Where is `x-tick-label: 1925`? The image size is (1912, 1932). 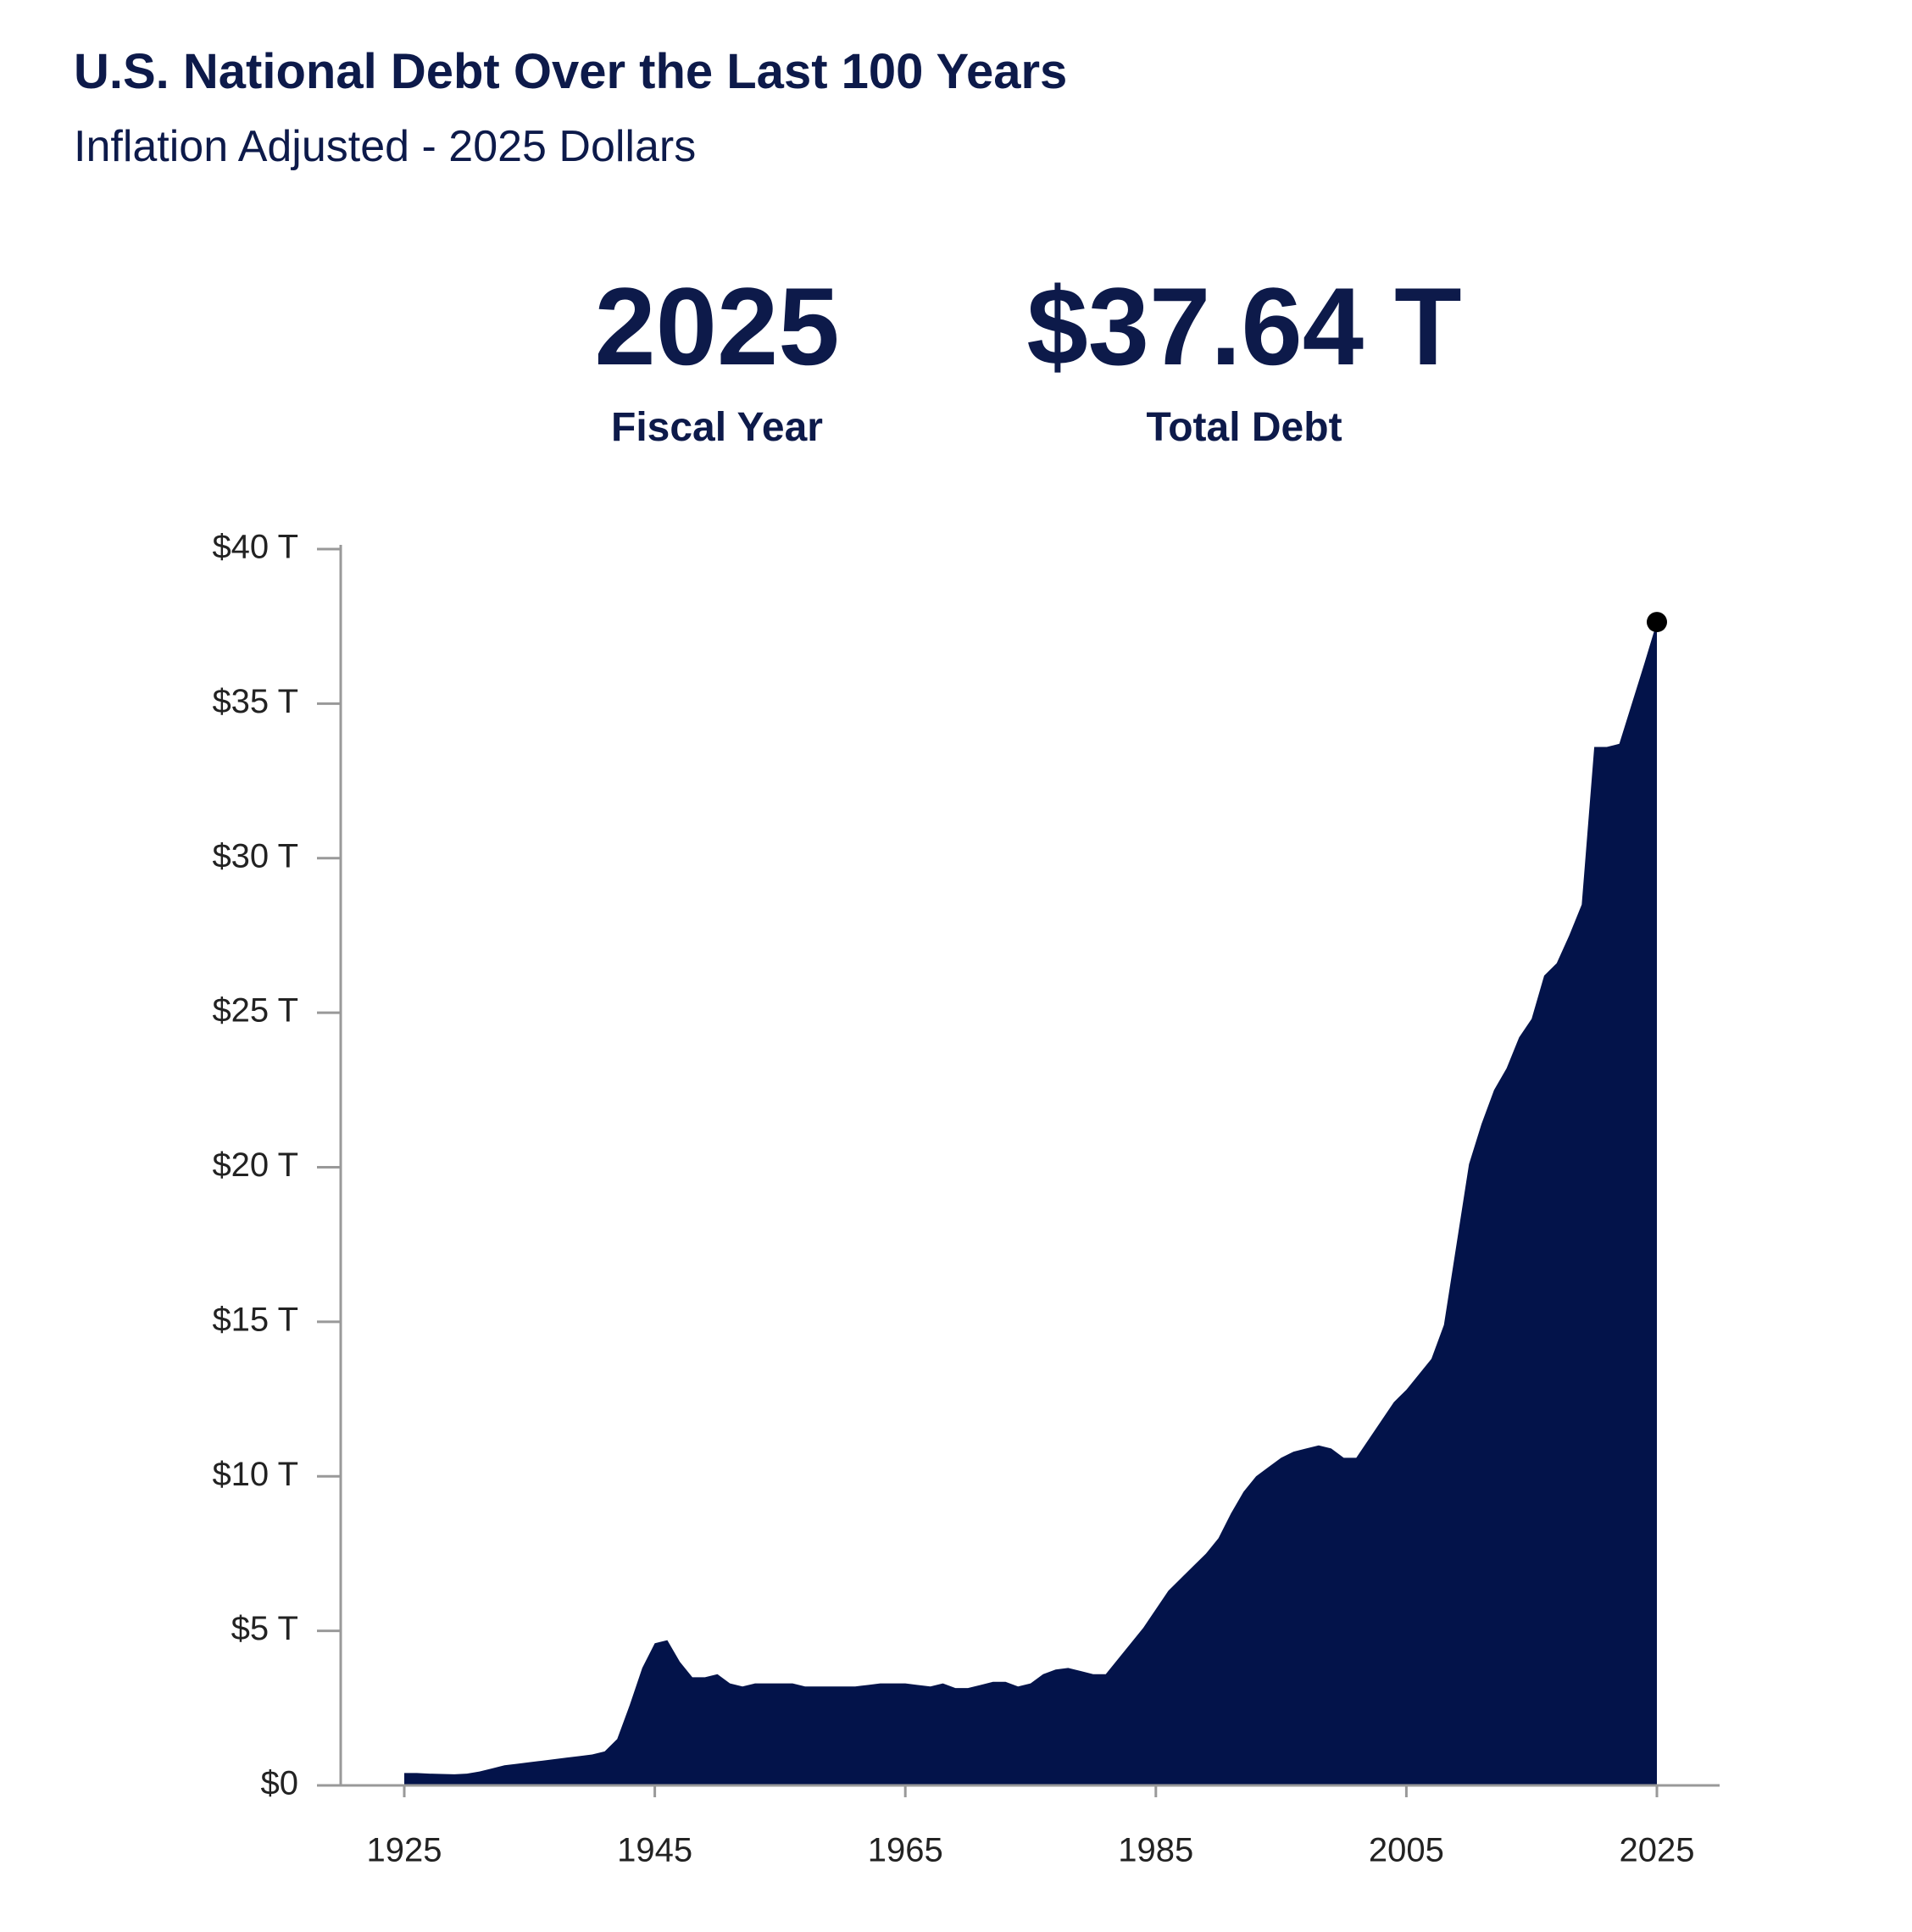 x-tick-label: 1925 is located at coordinates (404, 1850).